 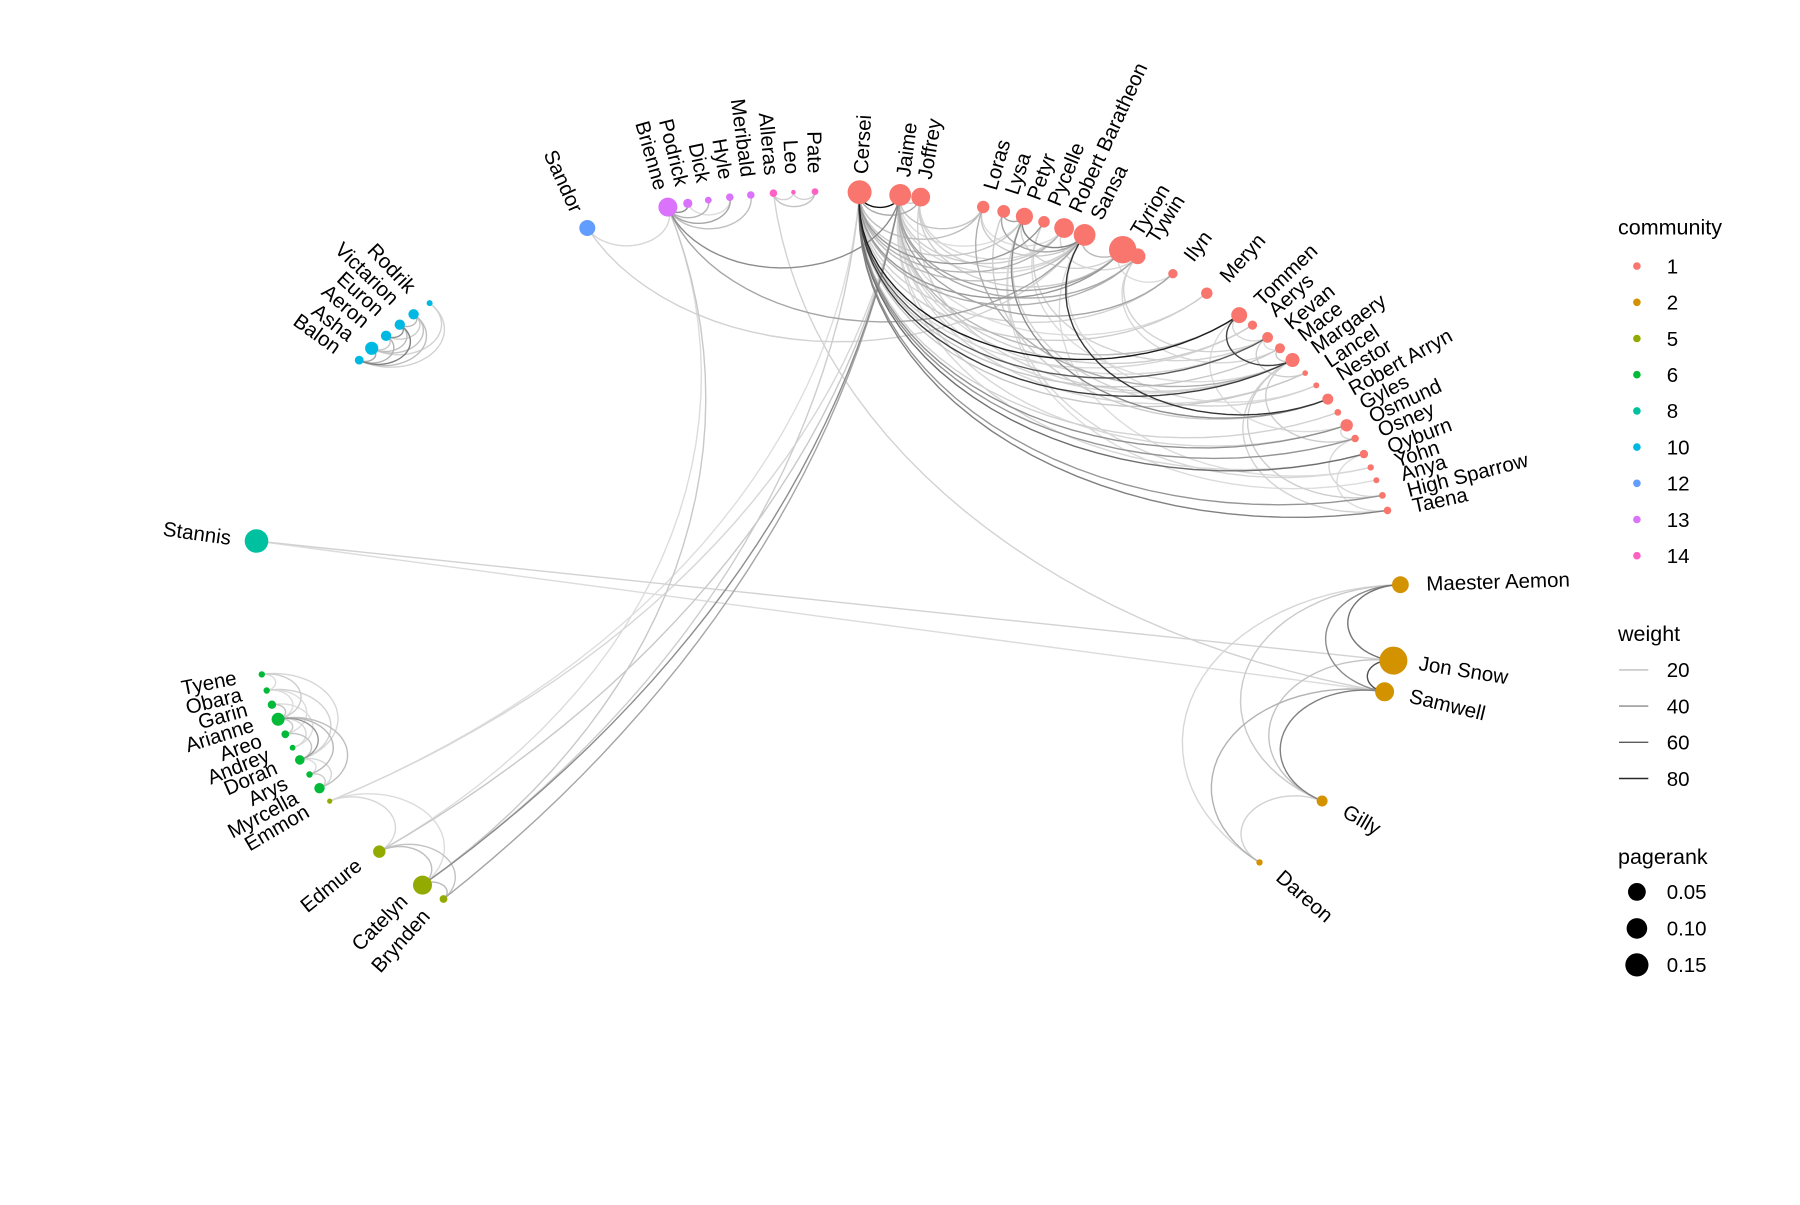 What do you see at coordinates (1678, 484) in the screenshot?
I see `svg-text: 12` at bounding box center [1678, 484].